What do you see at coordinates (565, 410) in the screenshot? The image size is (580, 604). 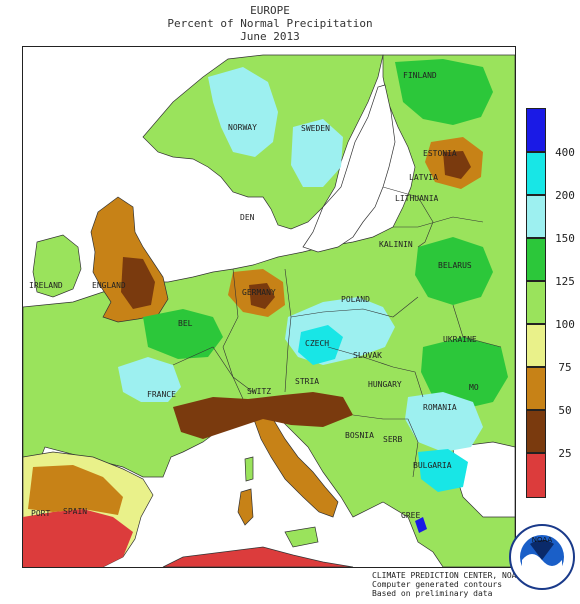 I see `legend-label-50: 50` at bounding box center [565, 410].